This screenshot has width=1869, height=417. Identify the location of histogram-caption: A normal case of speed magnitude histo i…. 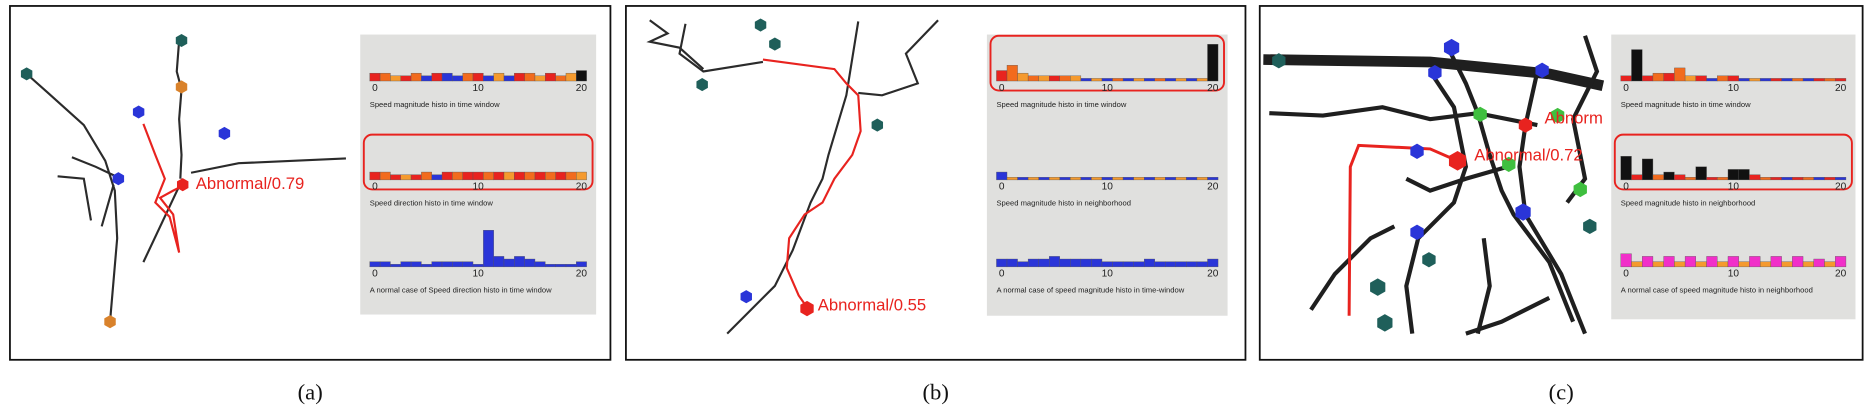
(1090, 290).